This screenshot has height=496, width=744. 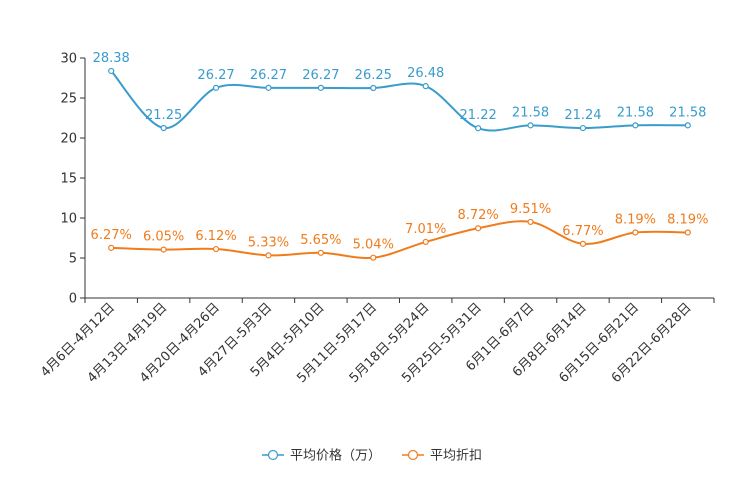 What do you see at coordinates (163, 237) in the screenshot?
I see `data-label: 6.05%` at bounding box center [163, 237].